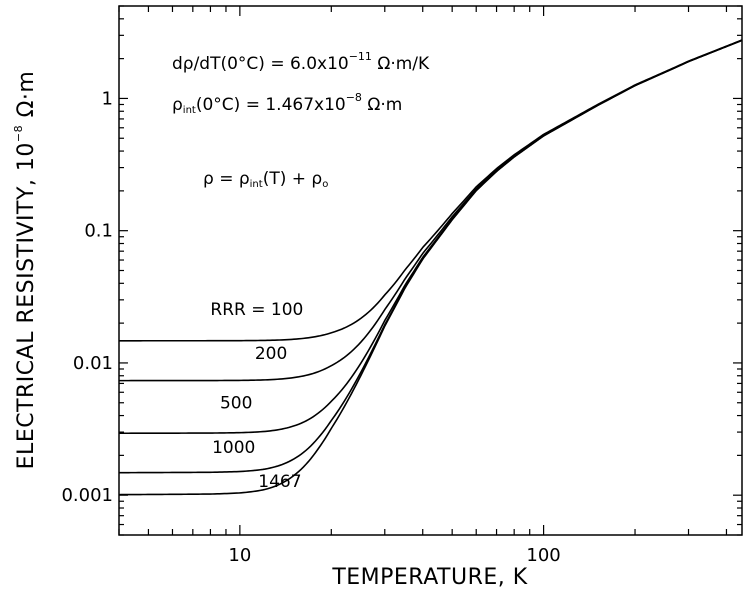 Image resolution: width=744 pixels, height=592 pixels. What do you see at coordinates (239, 555) in the screenshot?
I see `x-tick-label: 10` at bounding box center [239, 555].